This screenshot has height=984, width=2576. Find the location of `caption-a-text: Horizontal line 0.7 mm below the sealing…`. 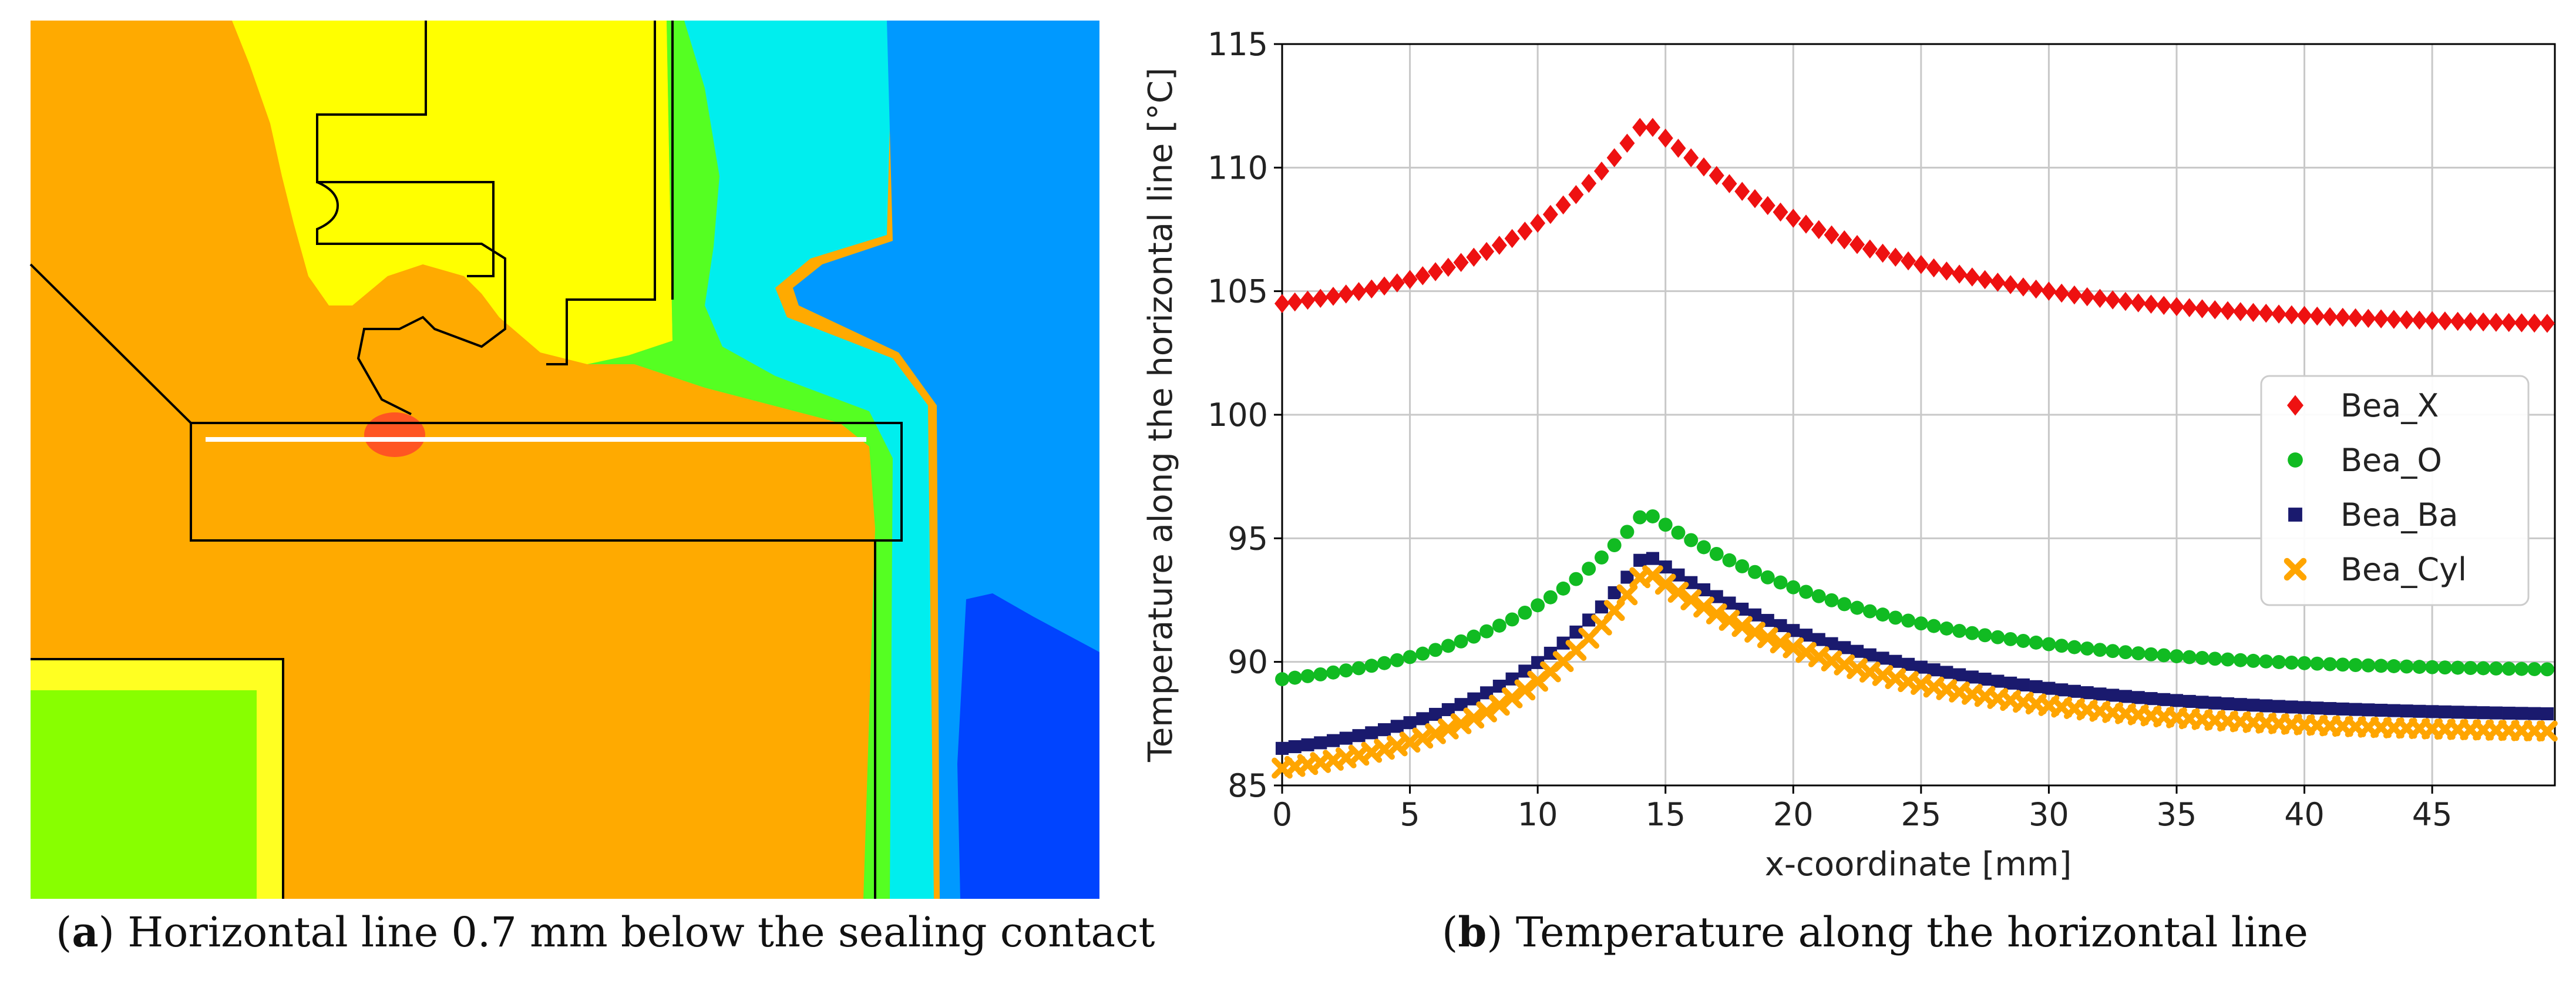

caption-a-text: Horizontal line 0.7 mm below the sealing… is located at coordinates (641, 932).